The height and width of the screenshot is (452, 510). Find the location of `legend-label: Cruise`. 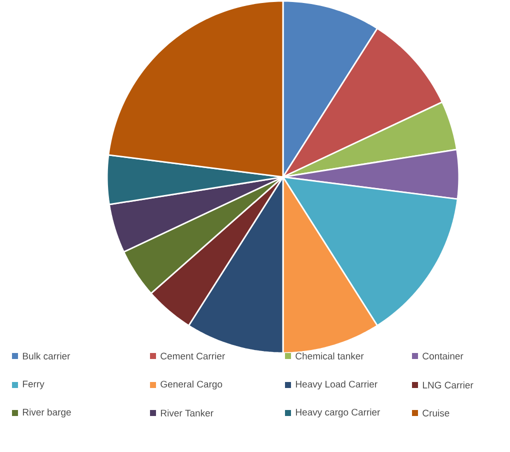

legend-label: Cruise is located at coordinates (436, 413).